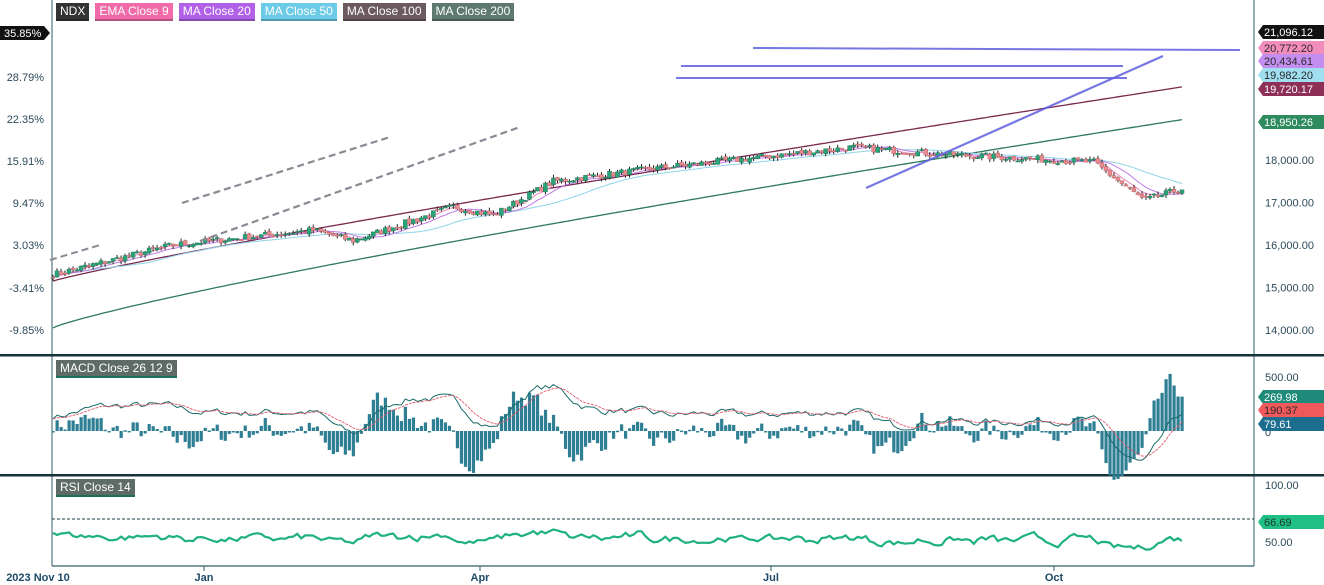 The image size is (1324, 585). Describe the element at coordinates (1282, 486) in the screenshot. I see `rsi-tick-label: 100.00` at that location.